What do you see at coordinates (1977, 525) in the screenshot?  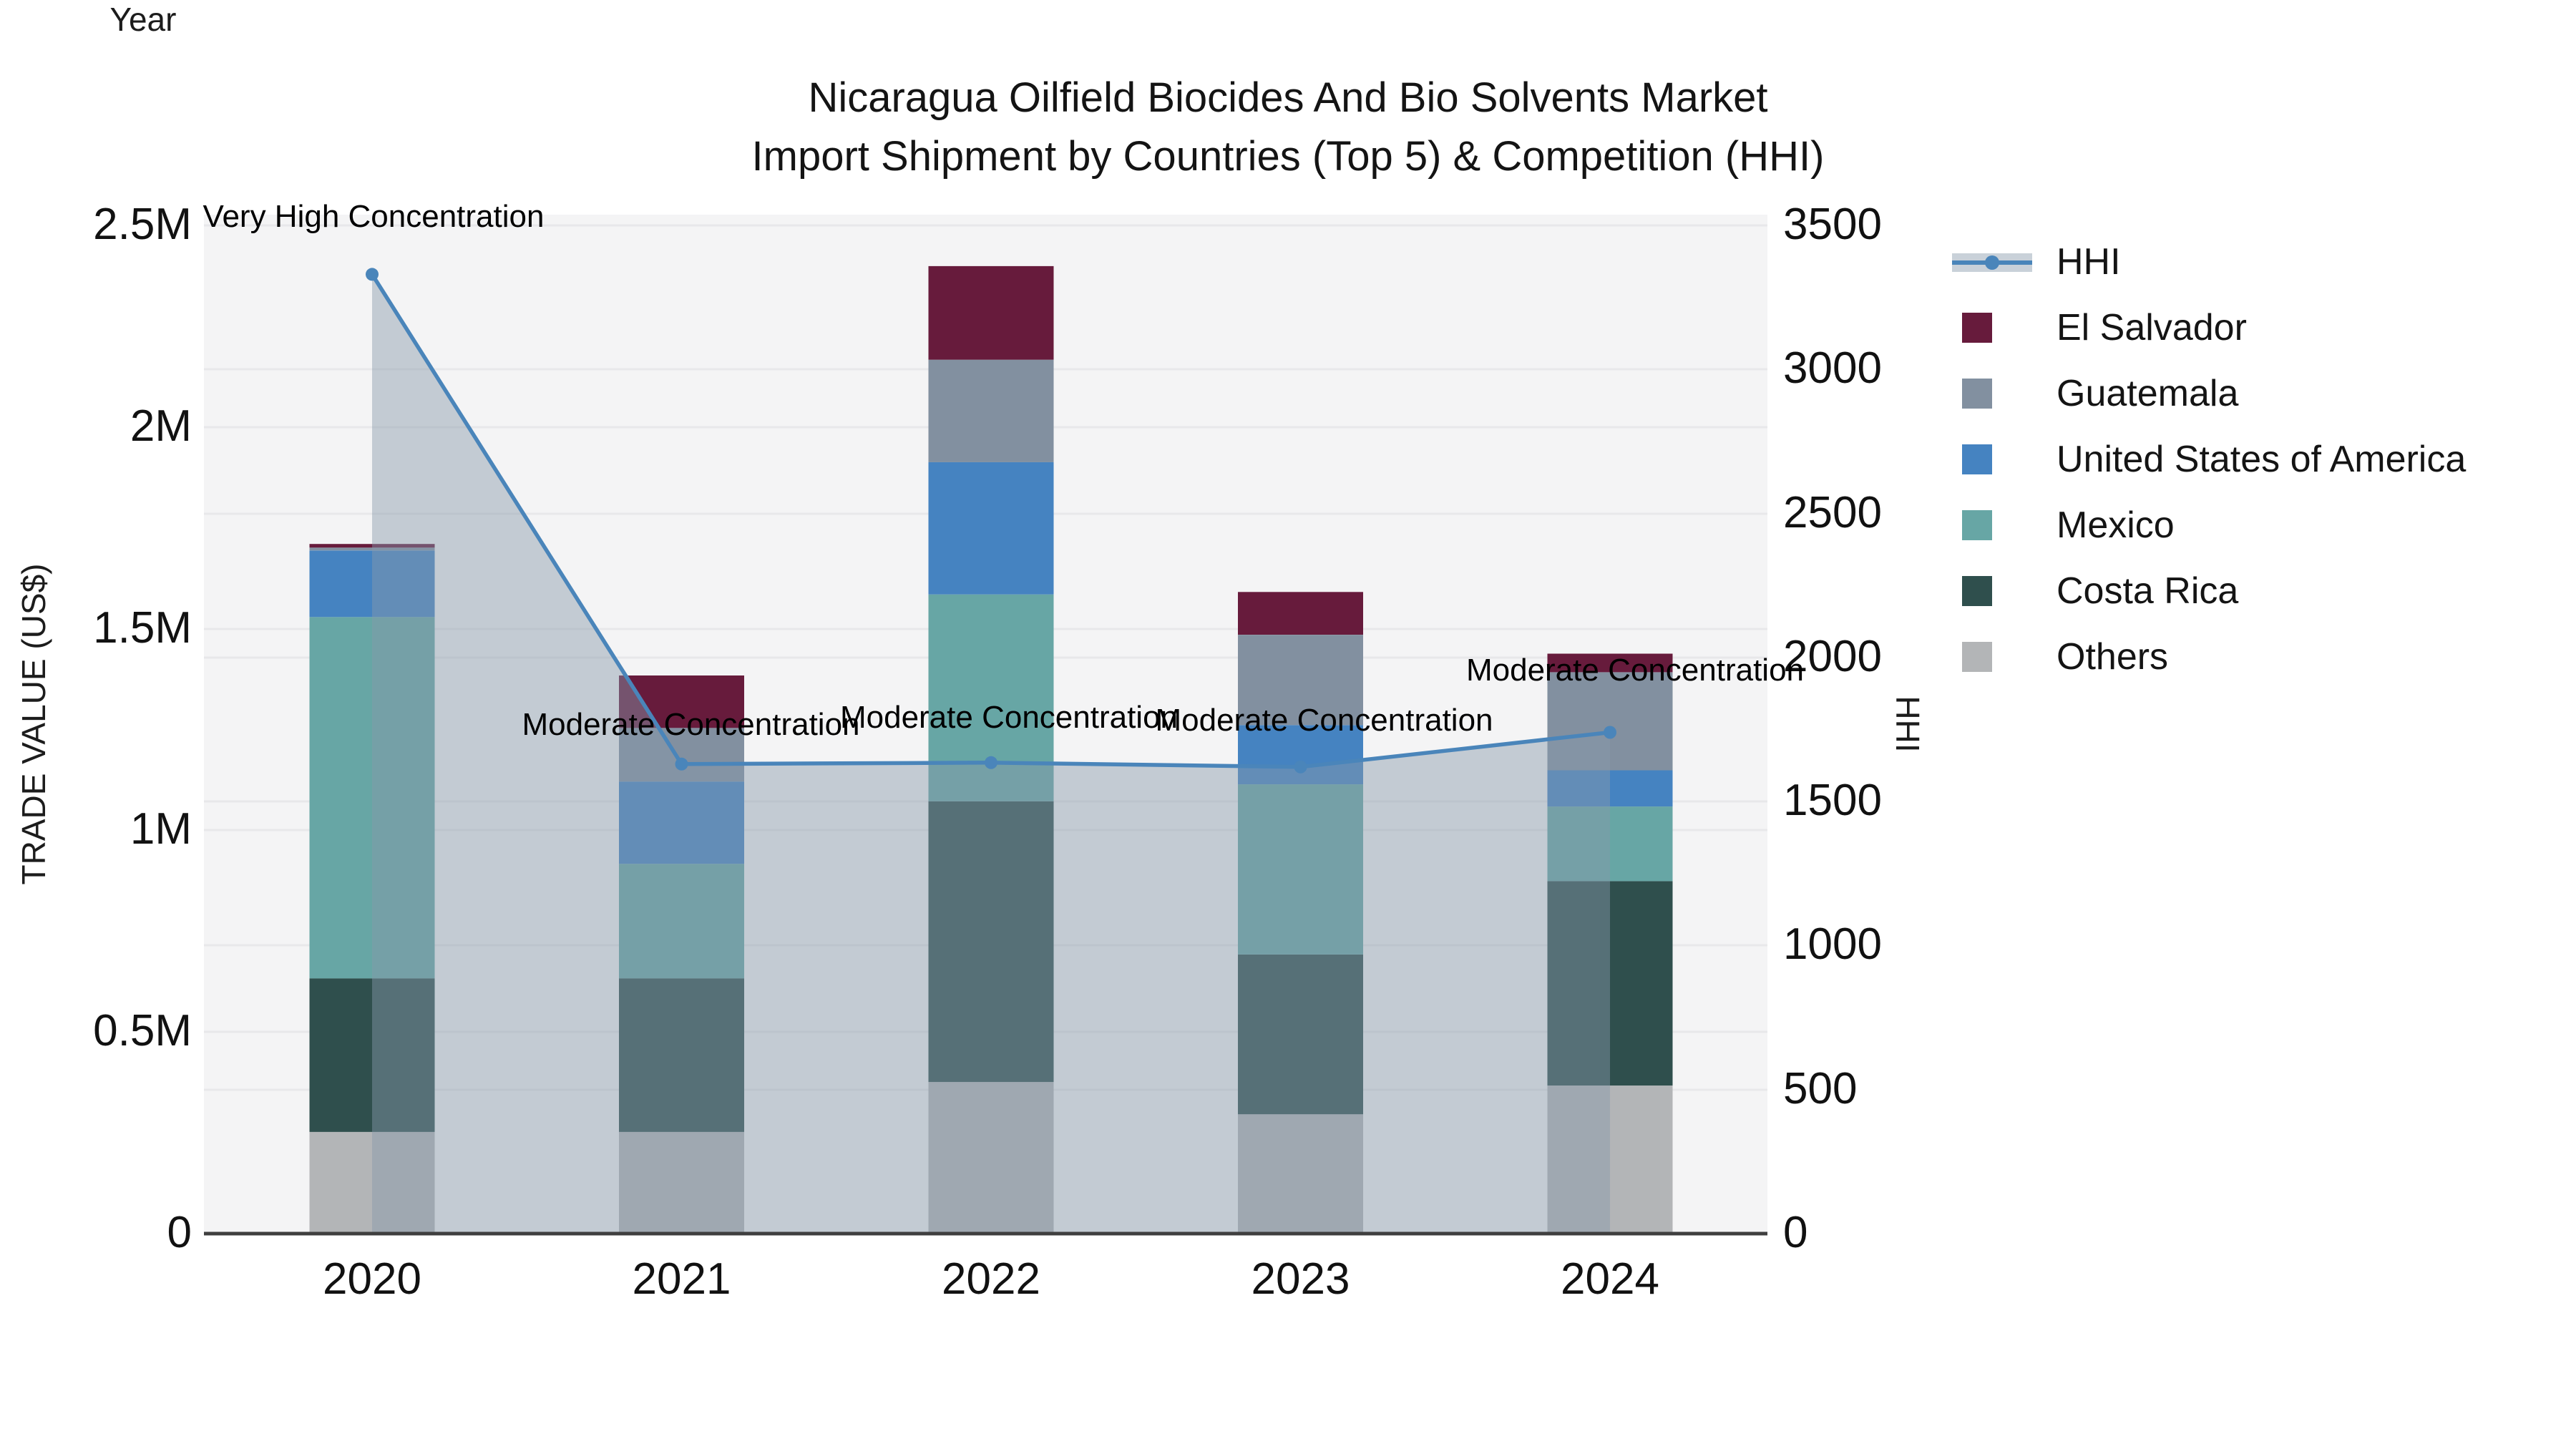 I see `swatch-mexico` at bounding box center [1977, 525].